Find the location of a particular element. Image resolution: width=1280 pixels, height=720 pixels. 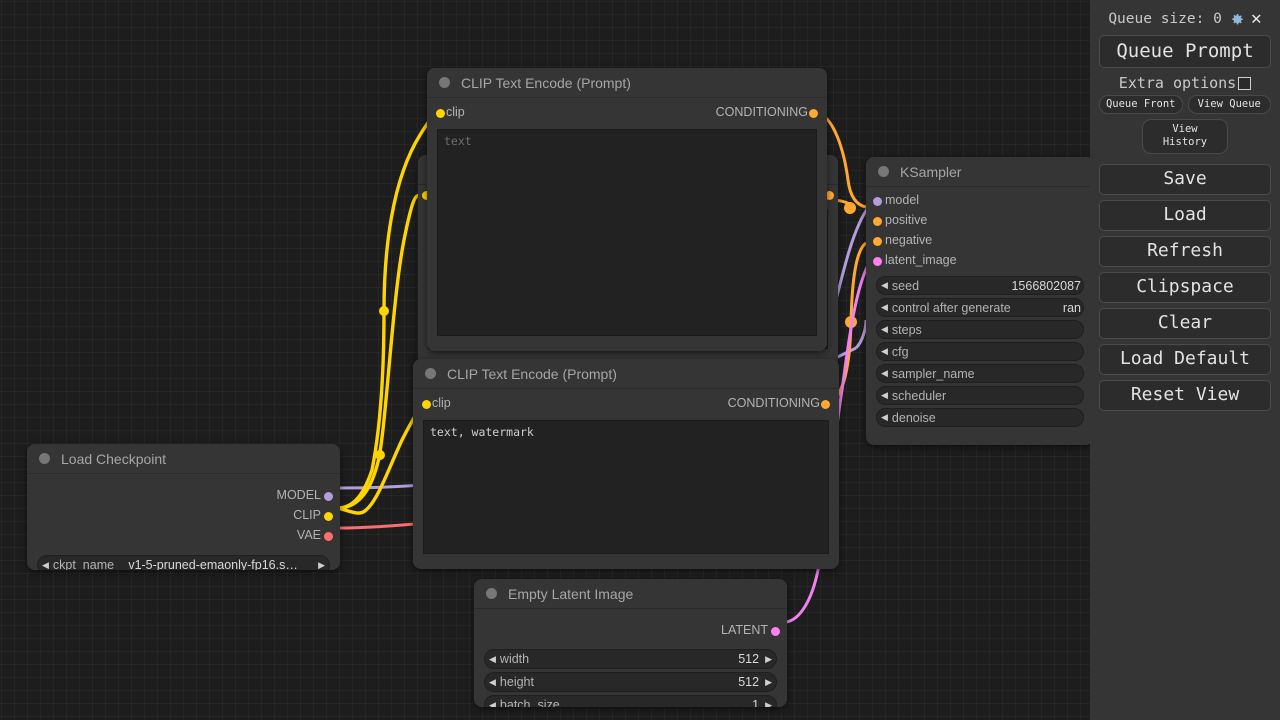

extra-options-row: Extra options is located at coordinates (1185, 83).